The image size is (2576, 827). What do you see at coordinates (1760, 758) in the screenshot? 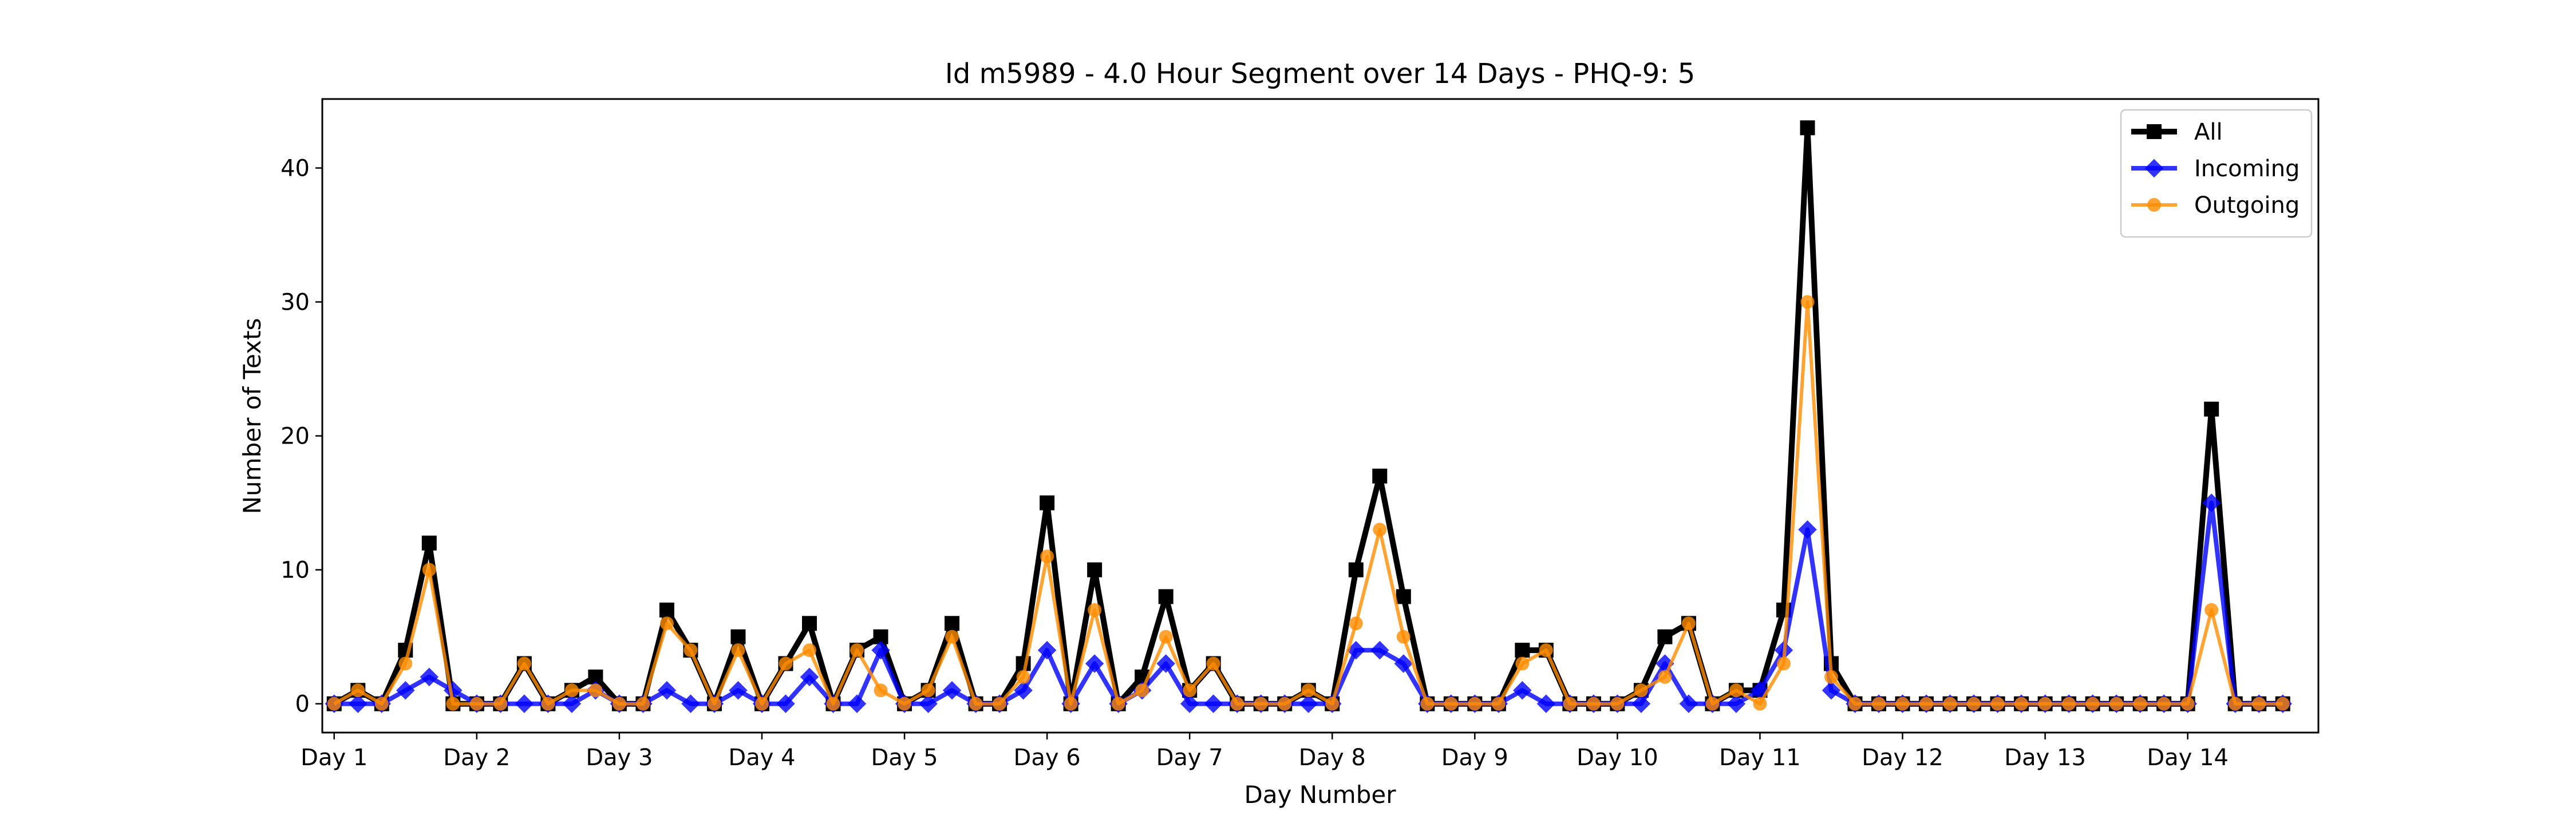
I see `x-tick-label: Day 11` at bounding box center [1760, 758].